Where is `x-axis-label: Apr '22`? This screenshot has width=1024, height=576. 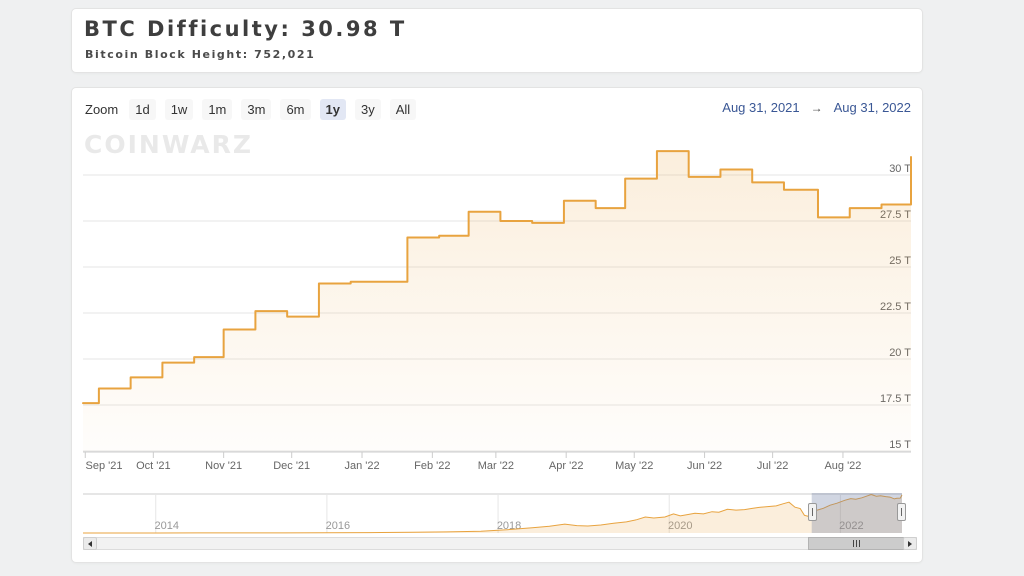
x-axis-label: Apr '22 is located at coordinates (566, 466).